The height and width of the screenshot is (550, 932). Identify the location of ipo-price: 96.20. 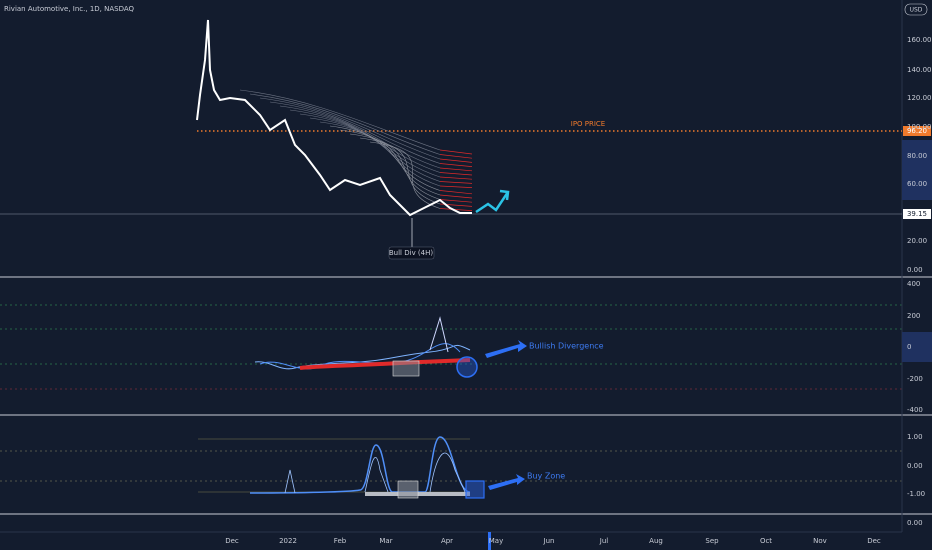
(917, 131).